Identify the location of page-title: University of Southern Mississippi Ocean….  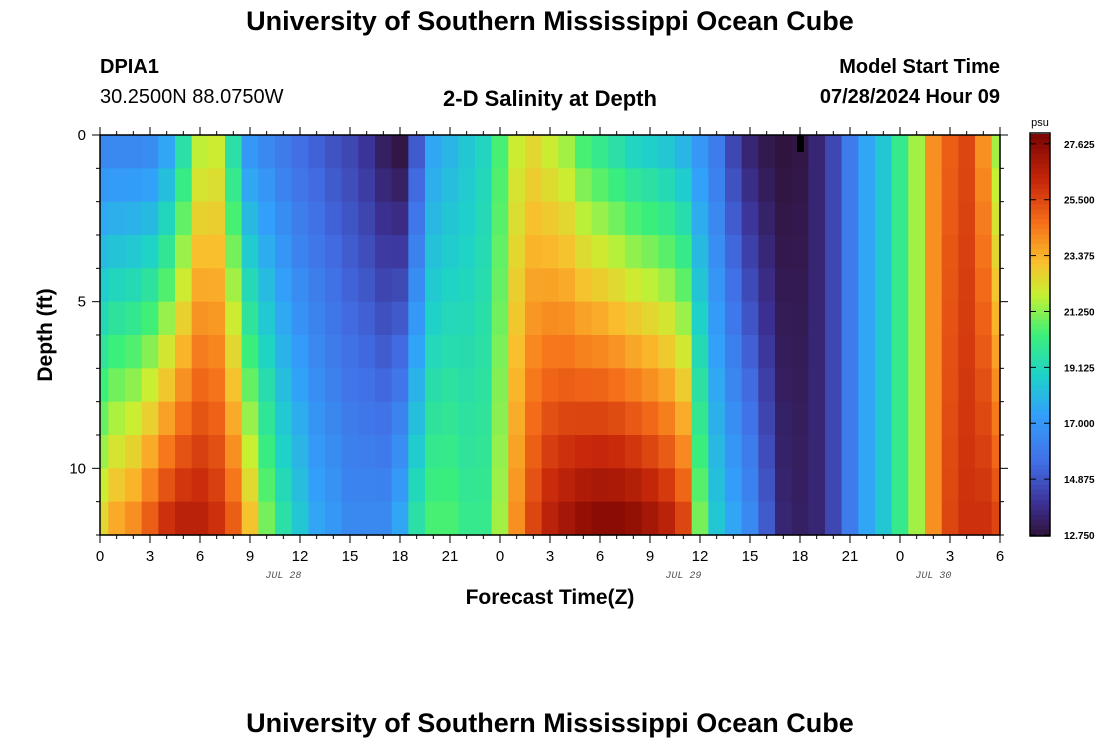
(550, 21).